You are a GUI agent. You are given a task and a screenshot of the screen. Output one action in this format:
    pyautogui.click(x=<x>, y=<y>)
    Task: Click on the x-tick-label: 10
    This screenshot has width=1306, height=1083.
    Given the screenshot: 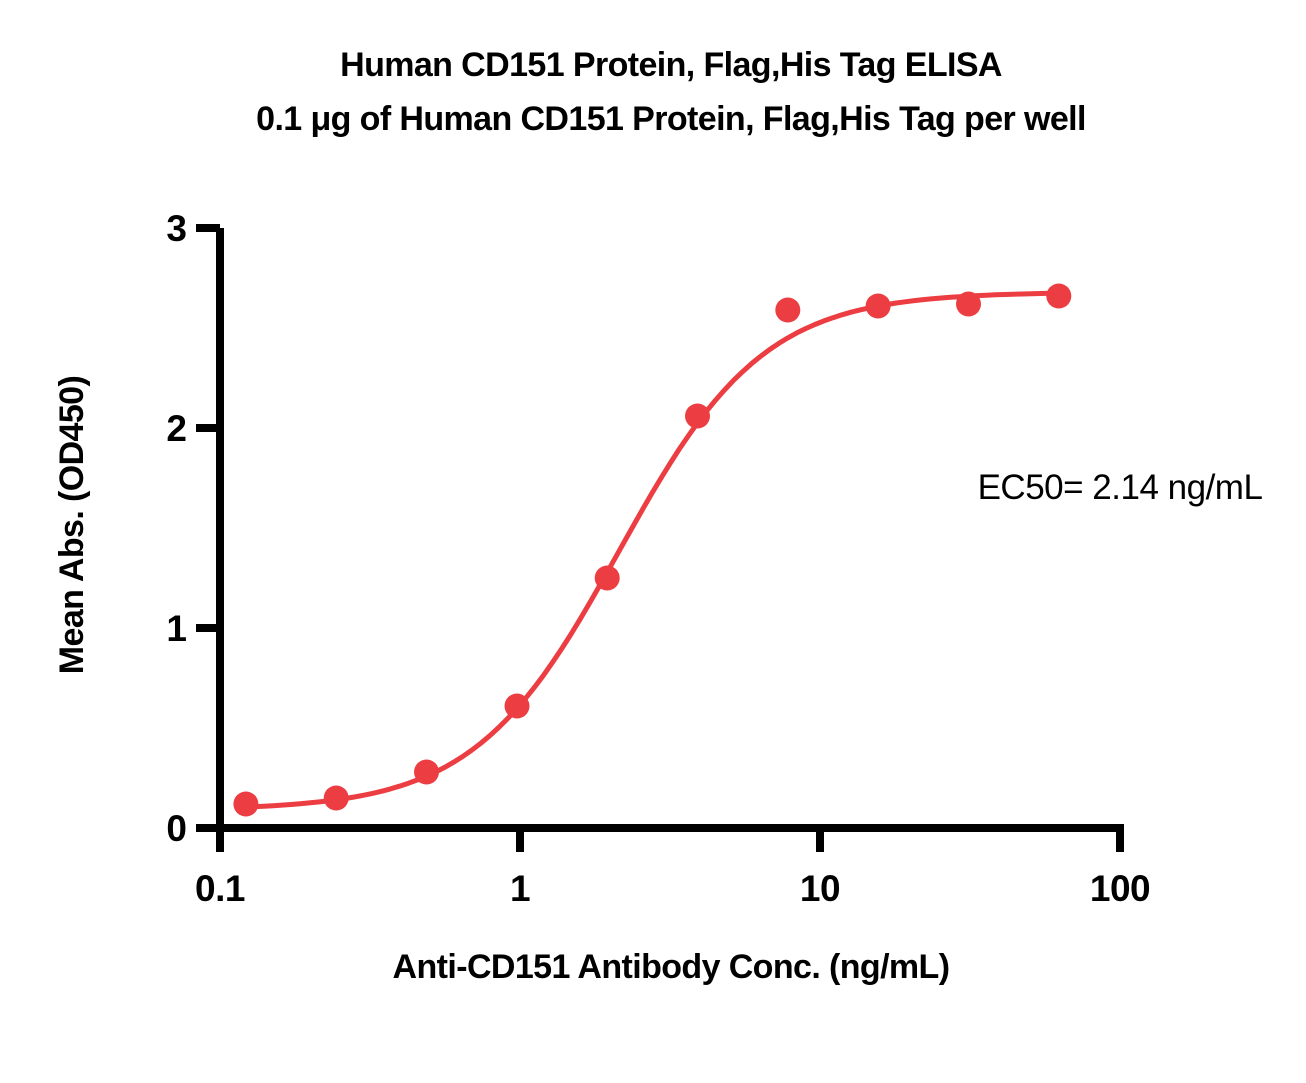 What is the action you would take?
    pyautogui.click(x=820, y=888)
    